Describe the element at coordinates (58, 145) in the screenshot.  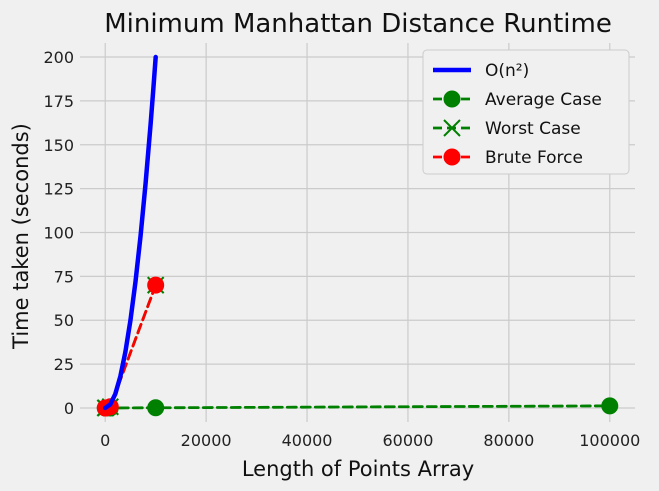
I see `y-tick-label: 150` at that location.